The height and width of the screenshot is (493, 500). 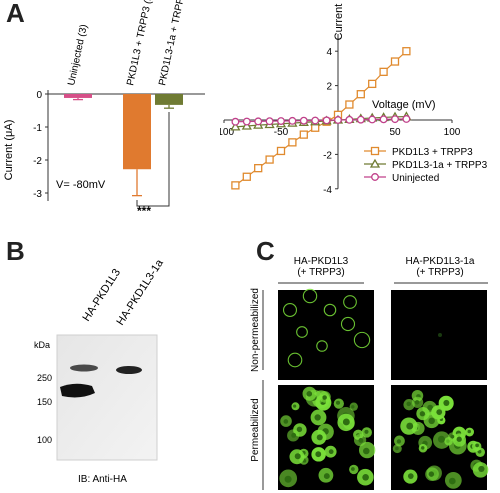 I want to click on lane-label-1: HA-PKD1L3, so click(x=101, y=295).